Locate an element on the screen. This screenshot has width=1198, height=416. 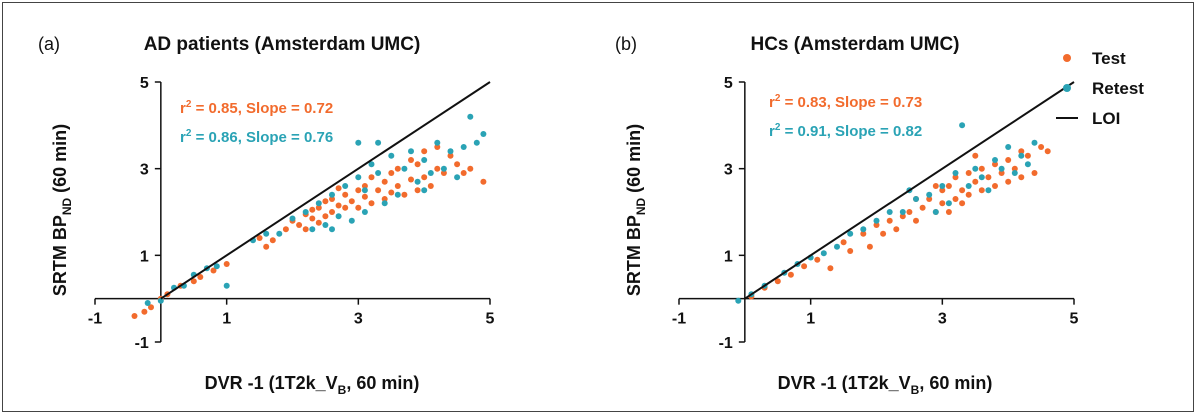
r2-value: = 0.85, Slope = 0.72 is located at coordinates (262, 108).